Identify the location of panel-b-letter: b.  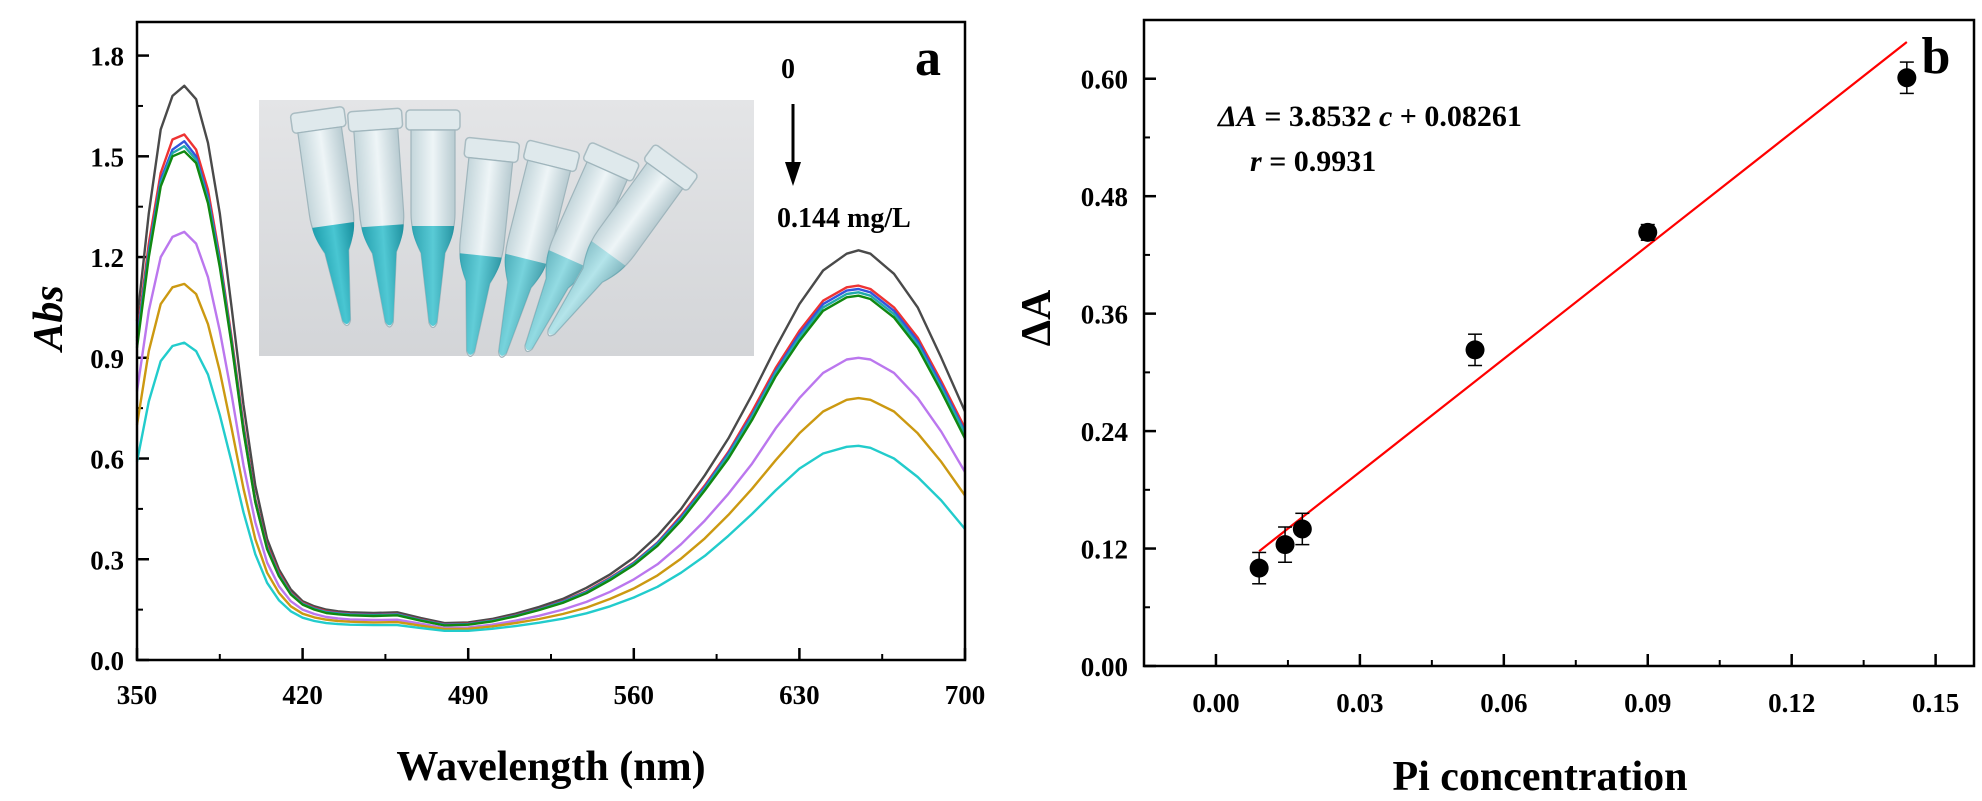
(1936, 56).